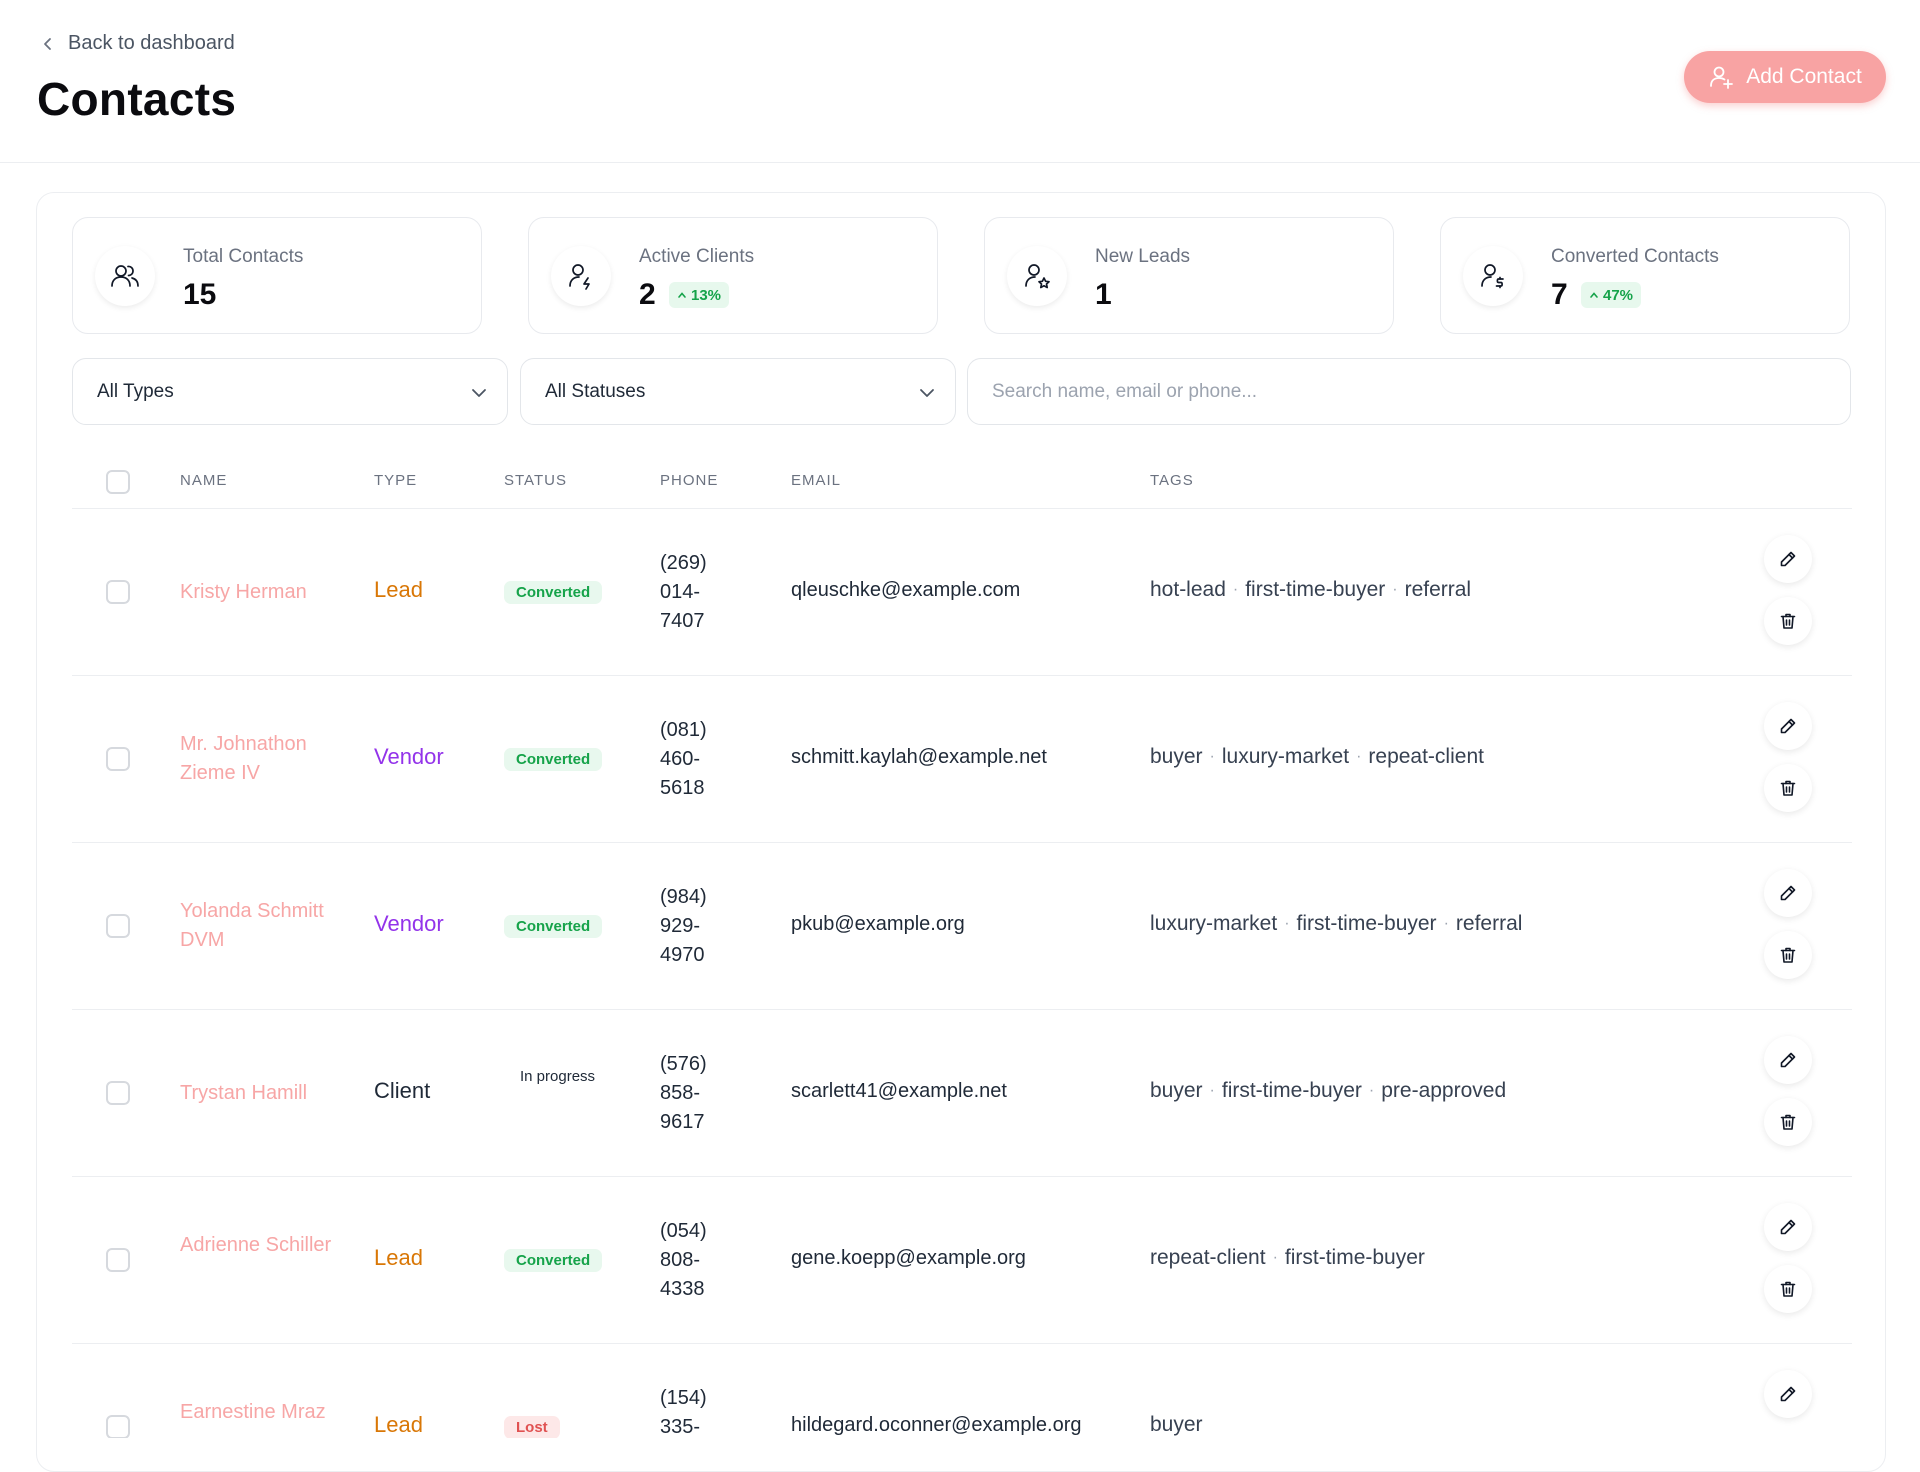 Image resolution: width=1920 pixels, height=1472 pixels. I want to click on stat-delta-value: 47%, so click(1618, 295).